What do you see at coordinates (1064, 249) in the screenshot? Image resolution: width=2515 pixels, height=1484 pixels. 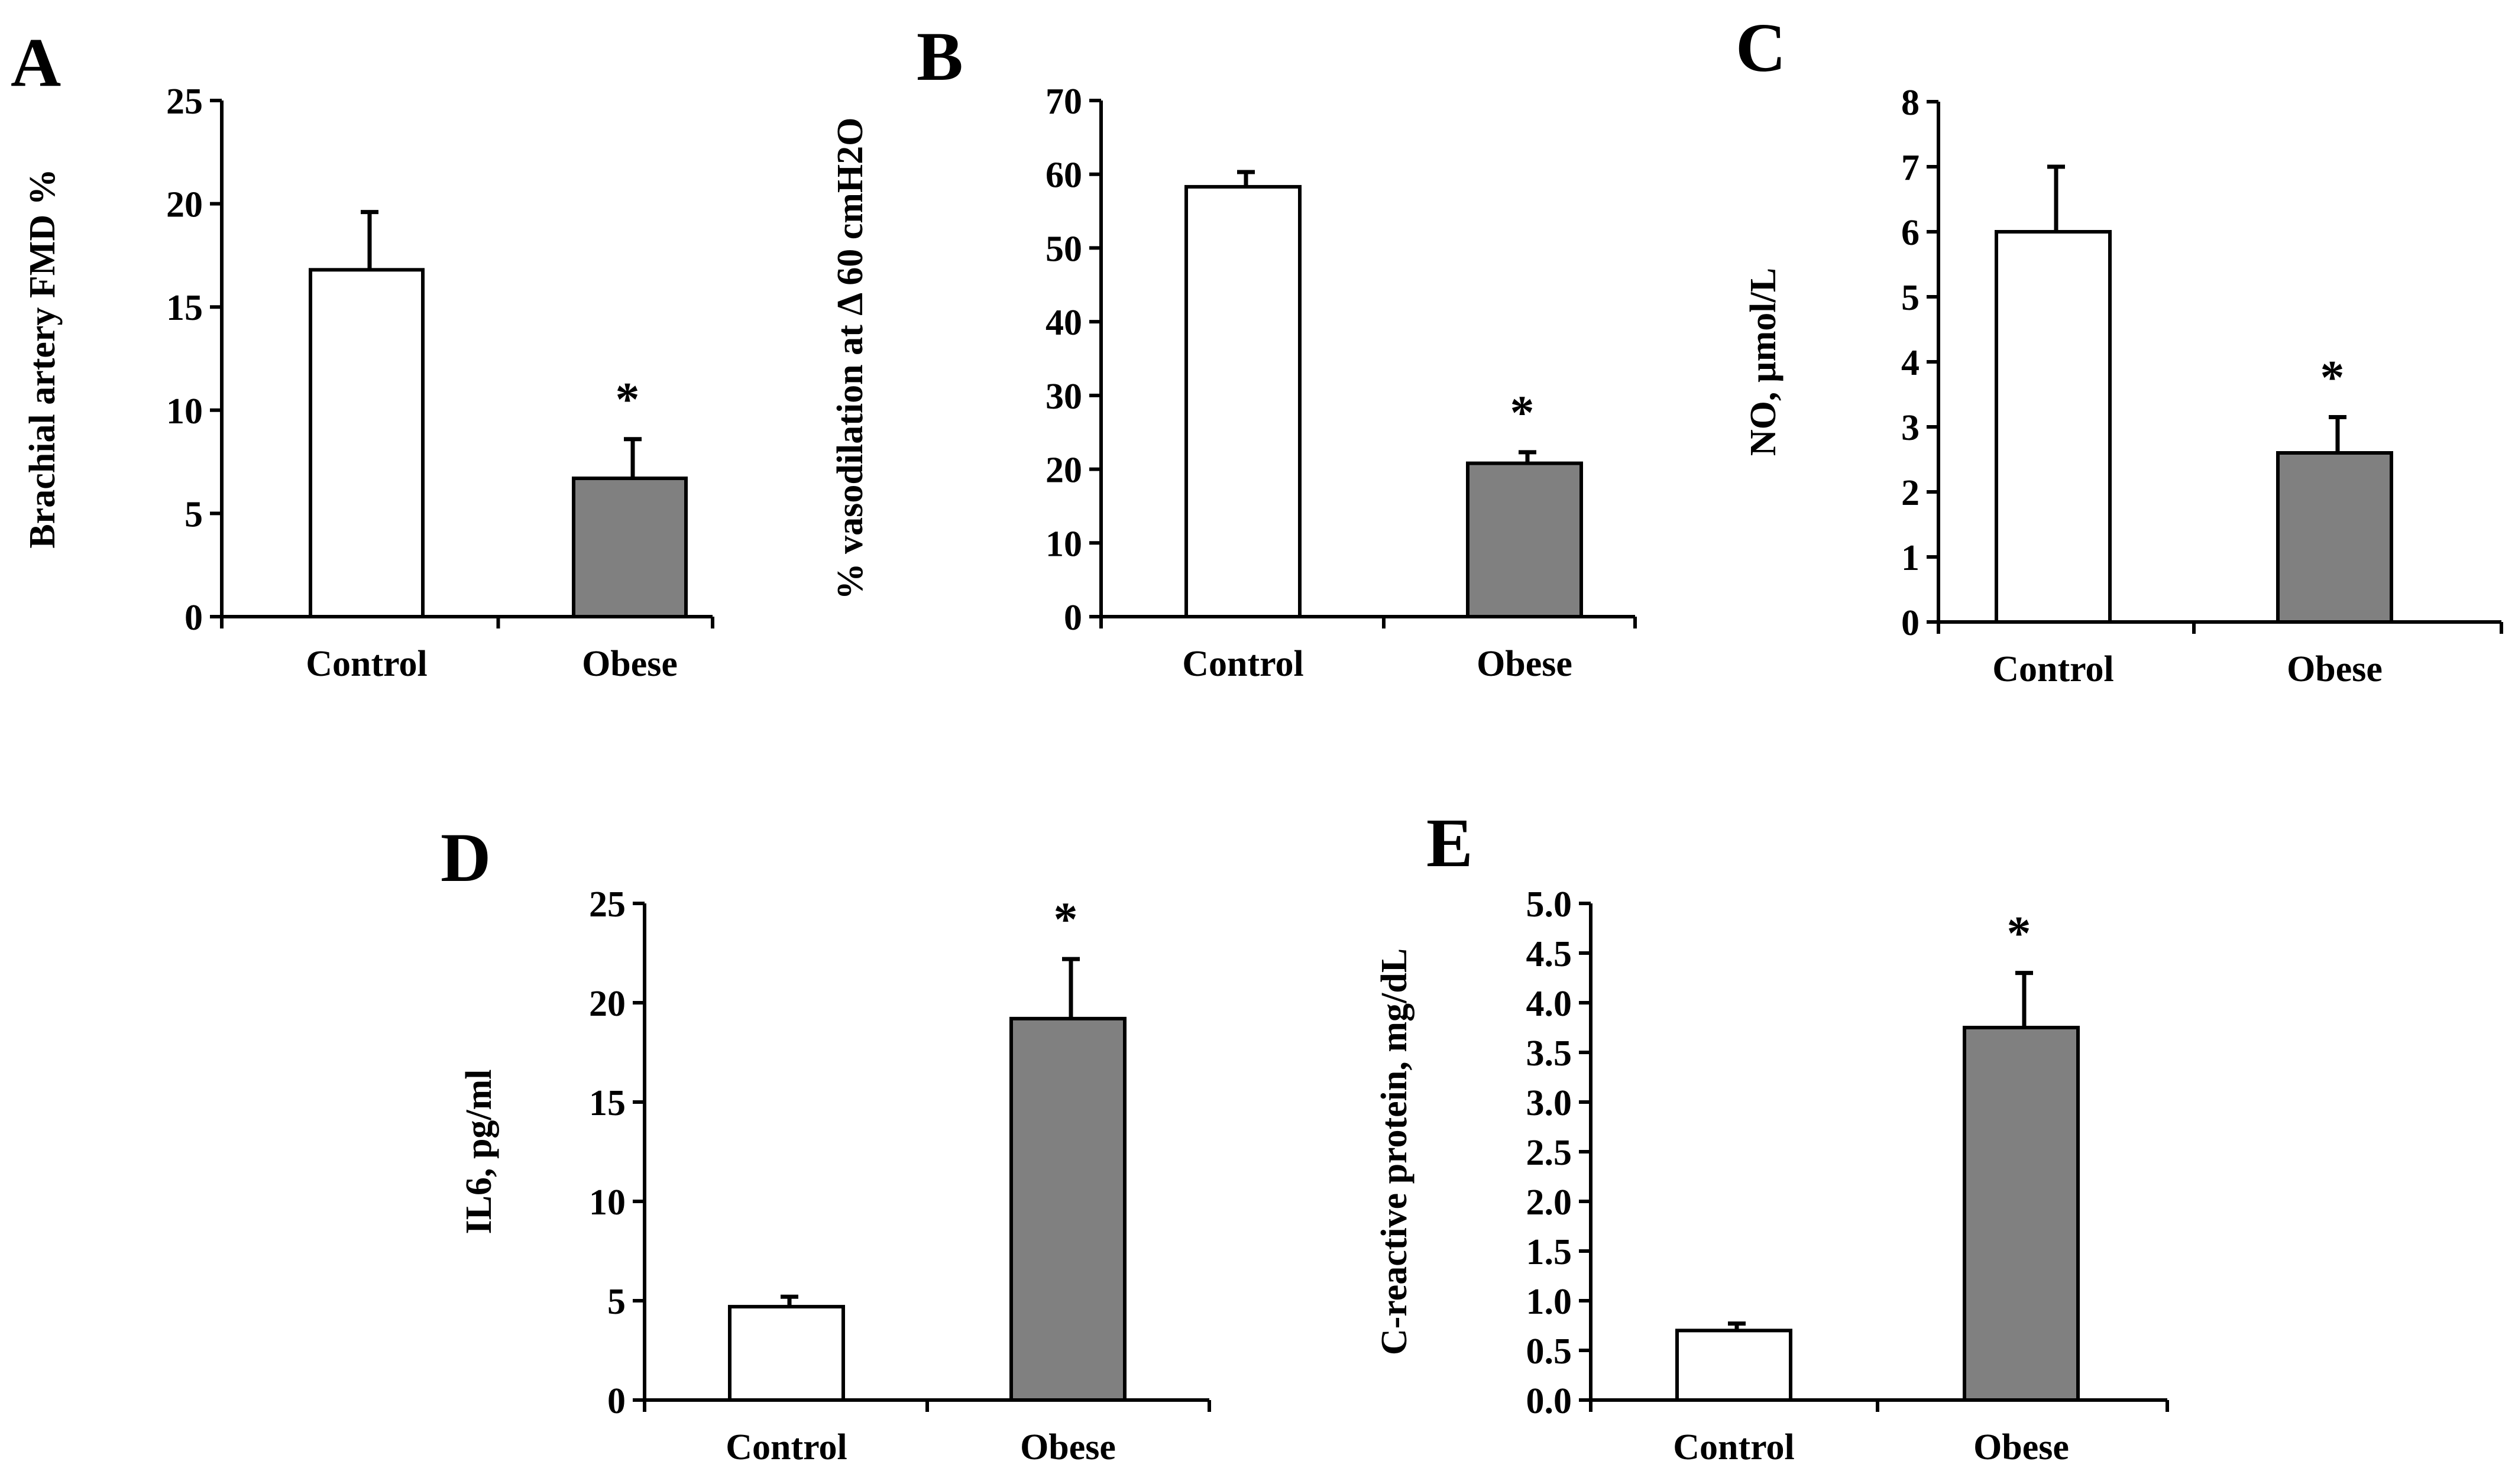 I see `y-tick-label: 50` at bounding box center [1064, 249].